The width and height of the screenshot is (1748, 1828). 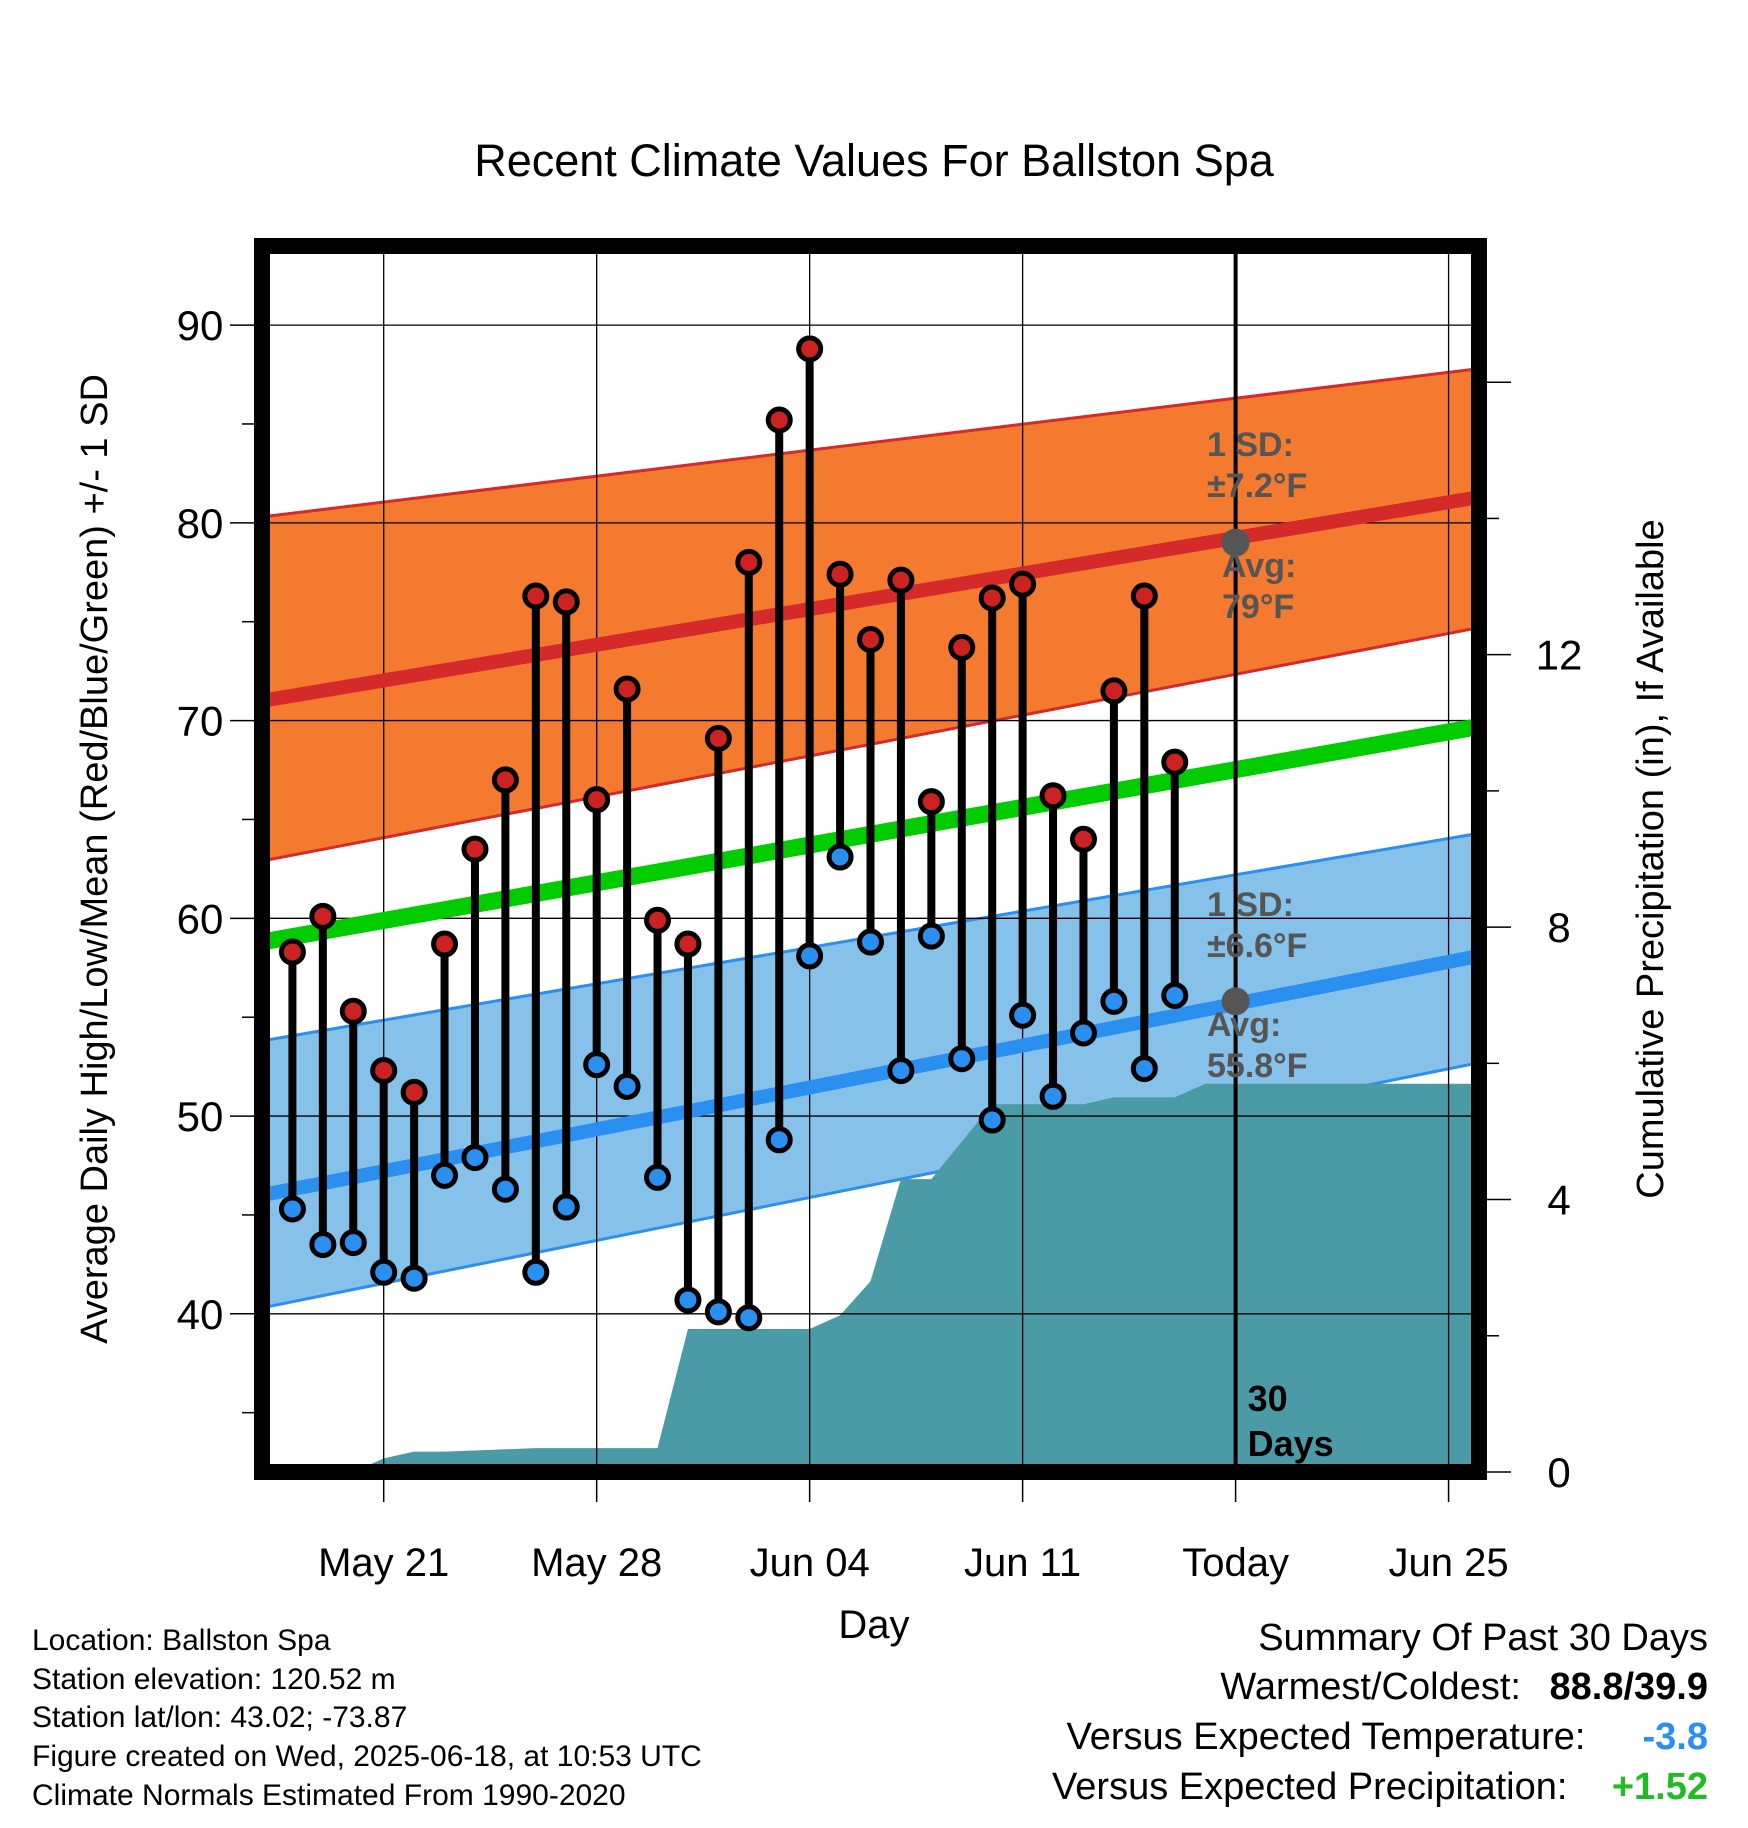 What do you see at coordinates (383, 1563) in the screenshot?
I see `x-tick-label: May 21` at bounding box center [383, 1563].